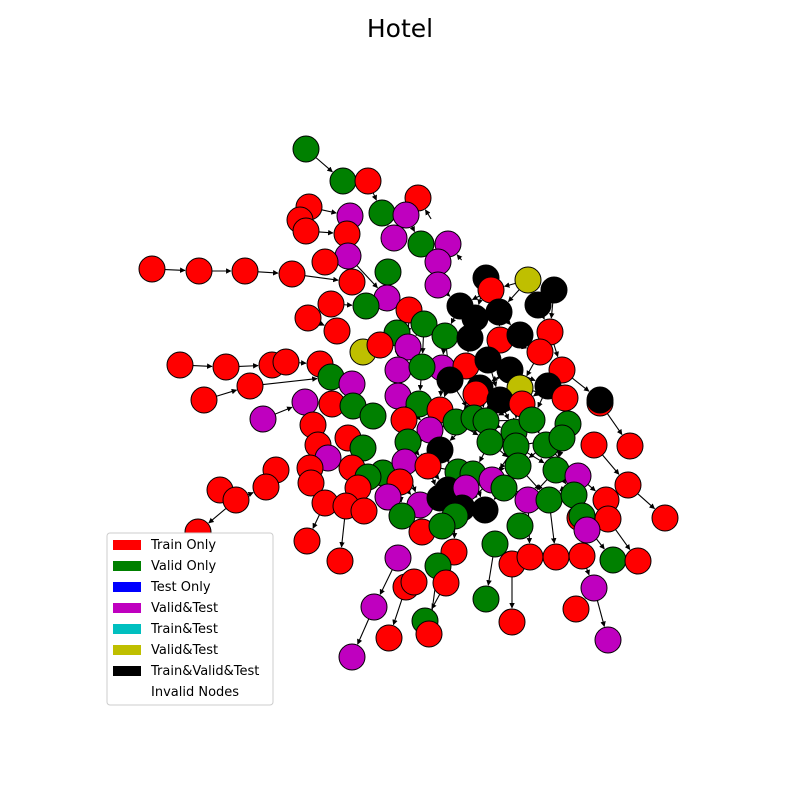 The image size is (800, 800). Describe the element at coordinates (204, 671) in the screenshot. I see `legend-label: Train&Valid&Test` at that location.